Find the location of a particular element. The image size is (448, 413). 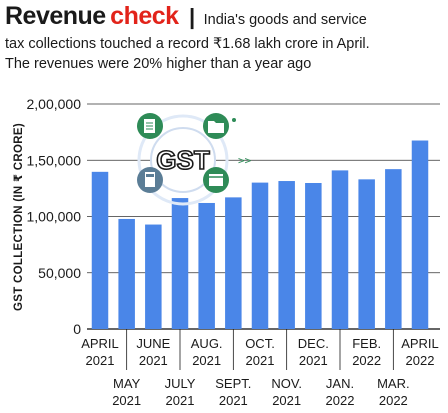

x-tick-label: FEB. 2022 is located at coordinates (366, 352).